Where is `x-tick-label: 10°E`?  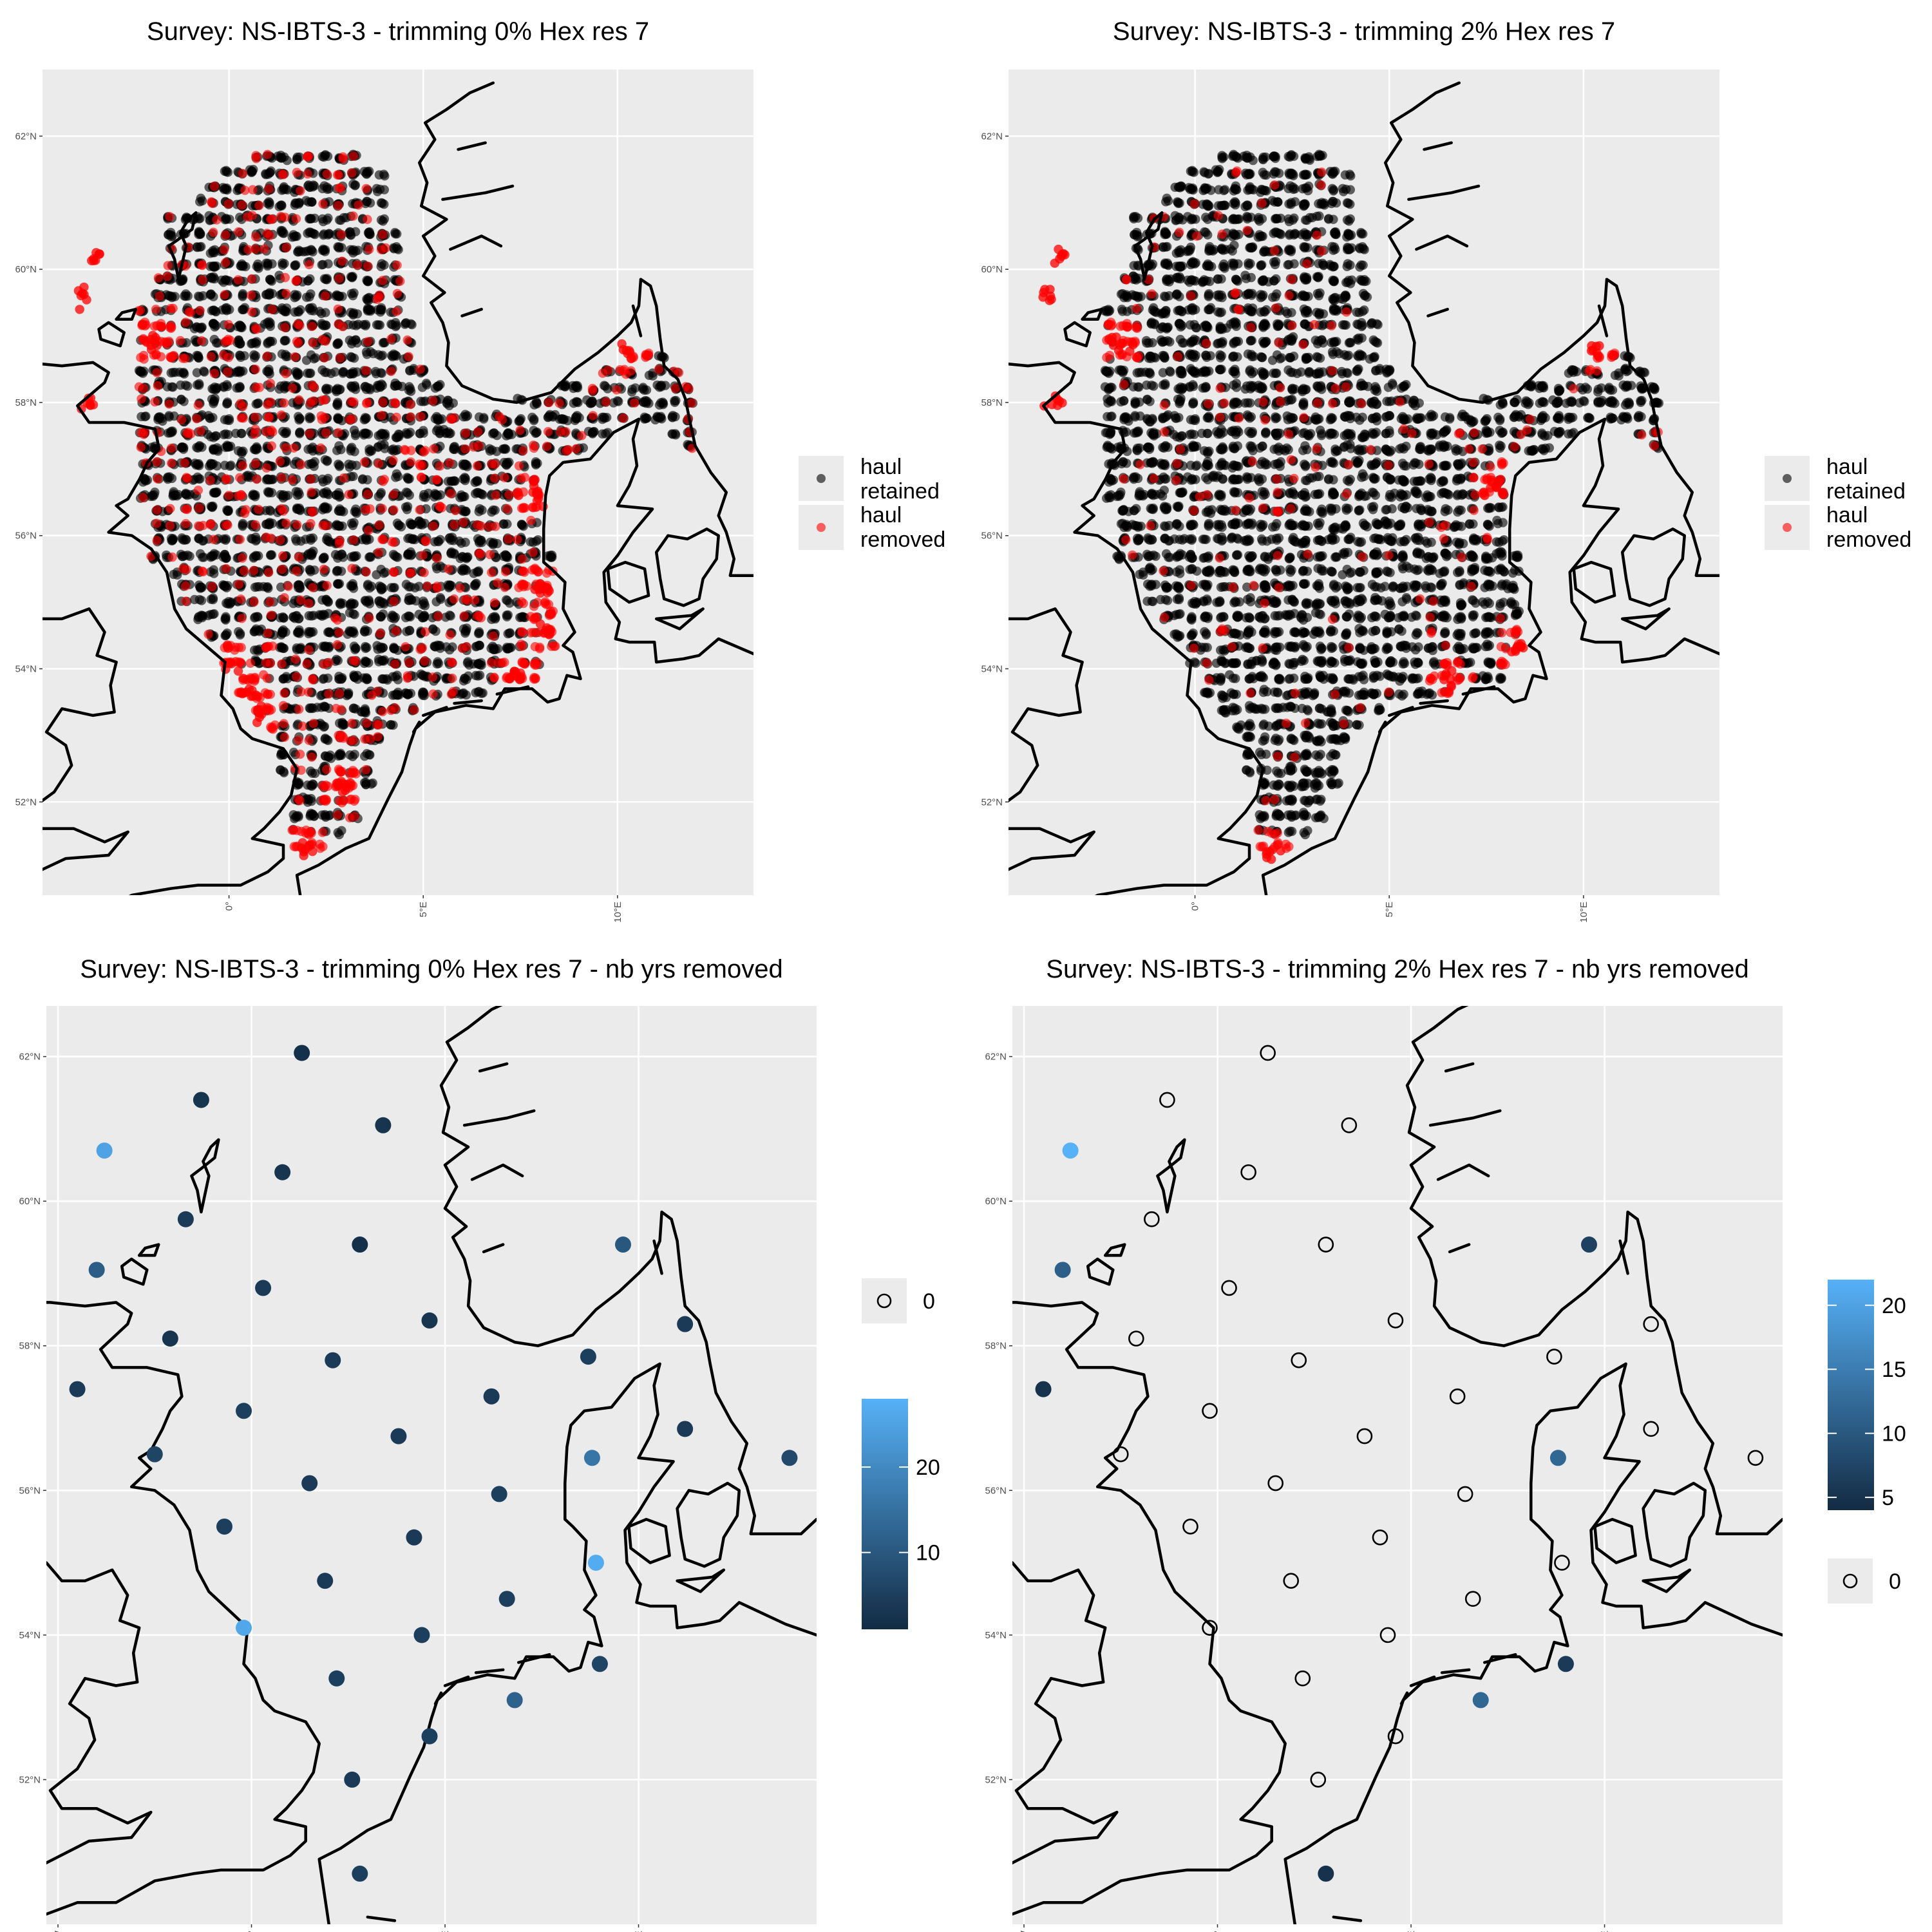
x-tick-label: 10°E is located at coordinates (618, 912).